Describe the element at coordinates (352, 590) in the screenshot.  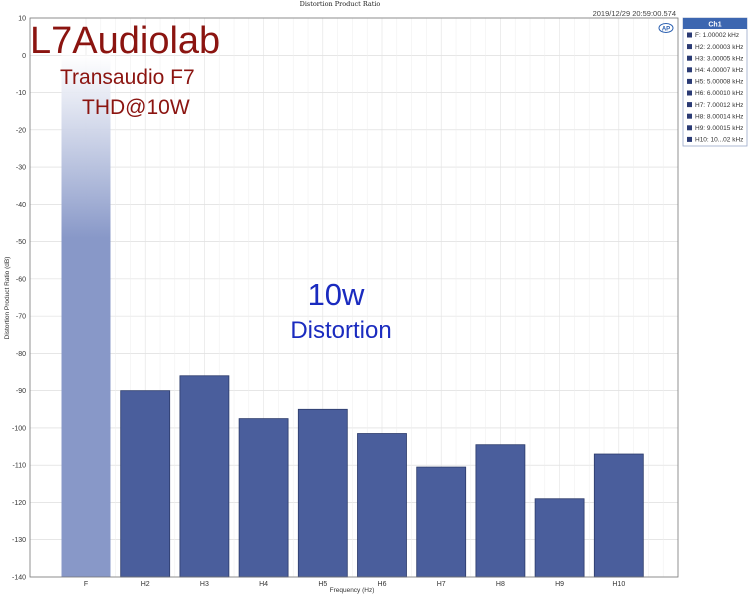
I see `x-axis-label: Frequency (Hz)` at that location.